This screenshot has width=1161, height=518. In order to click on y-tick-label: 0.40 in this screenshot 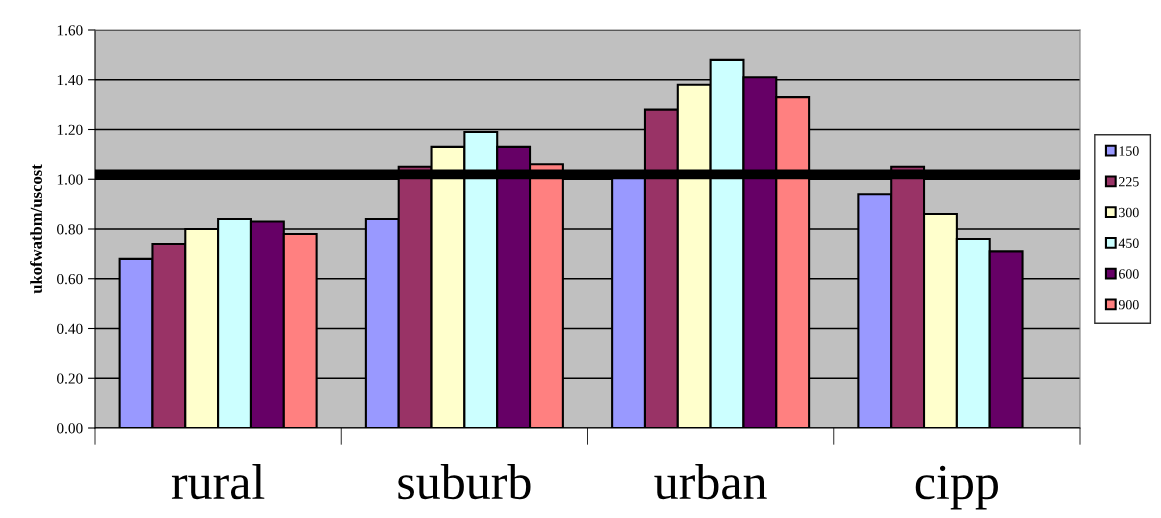, I will do `click(70, 329)`.